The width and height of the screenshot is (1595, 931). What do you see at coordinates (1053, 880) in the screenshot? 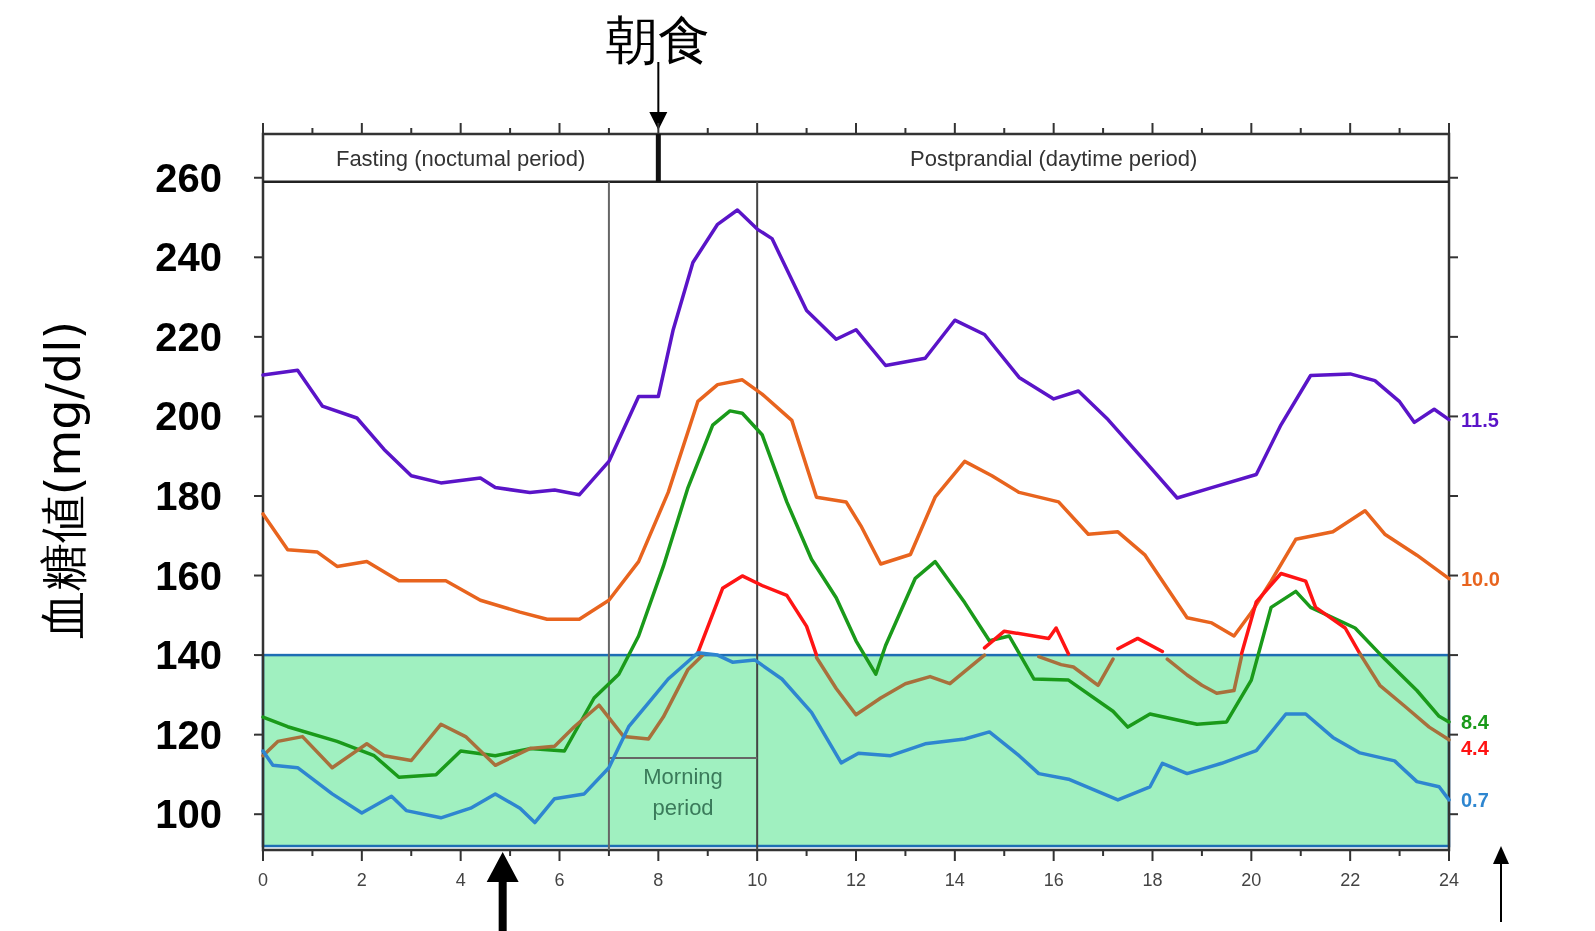
I see `x-tick-label: 16` at bounding box center [1053, 880].